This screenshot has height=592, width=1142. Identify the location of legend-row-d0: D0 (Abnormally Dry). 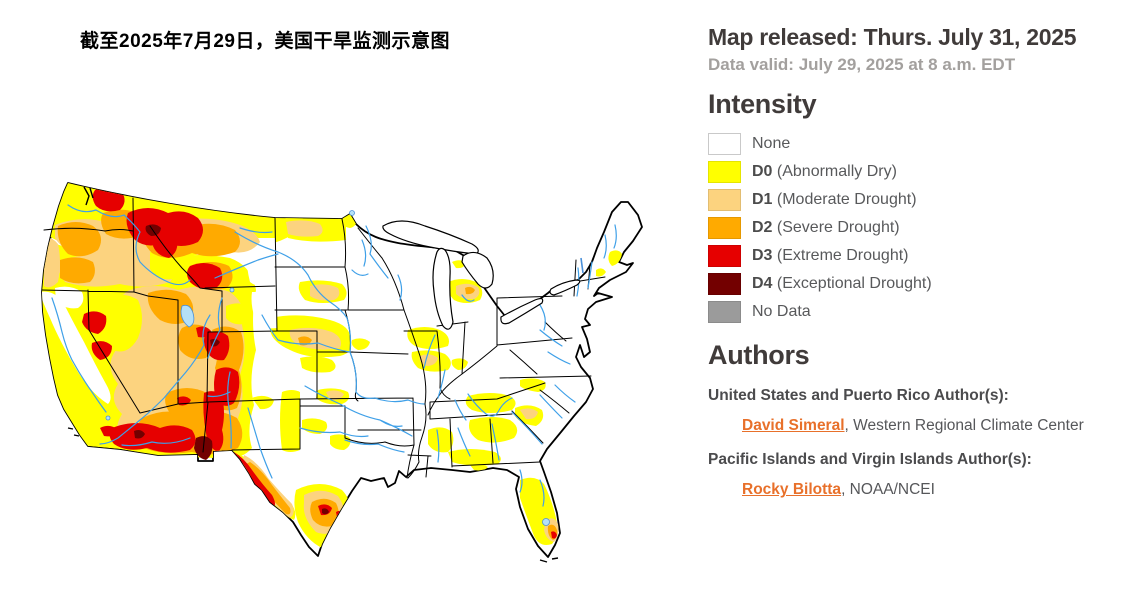
(921, 172).